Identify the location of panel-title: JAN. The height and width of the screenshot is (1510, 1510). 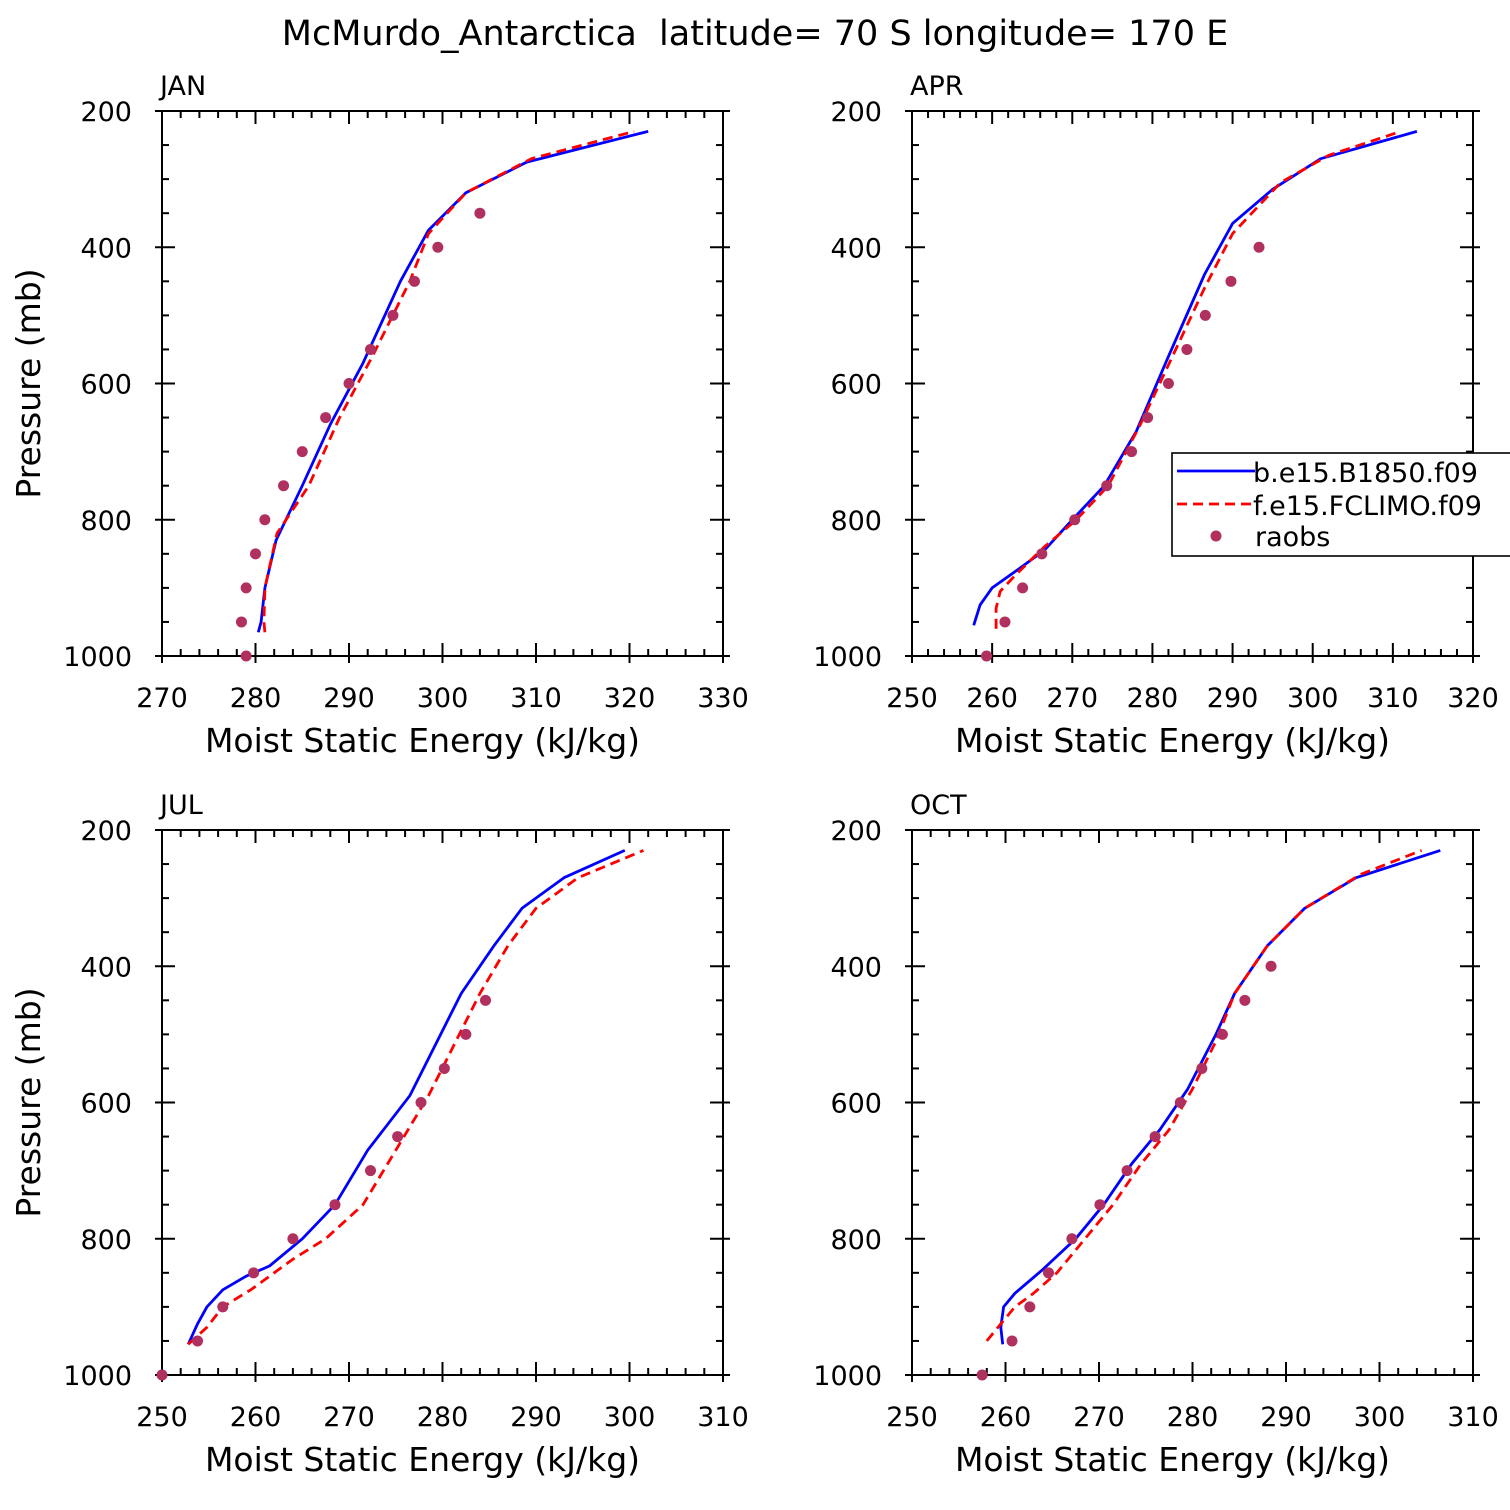
(182, 86).